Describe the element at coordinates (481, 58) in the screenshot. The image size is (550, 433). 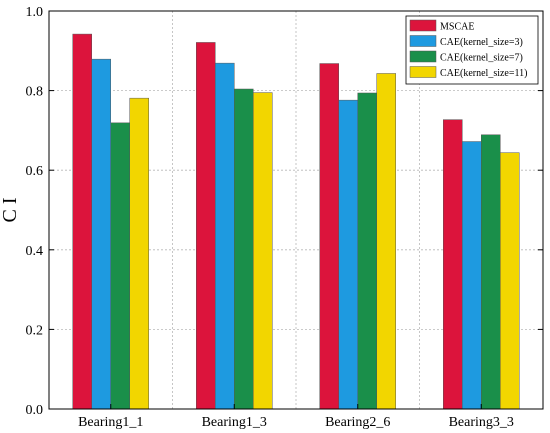
I see `legend-label: CAE(kernel_size=7)` at that location.